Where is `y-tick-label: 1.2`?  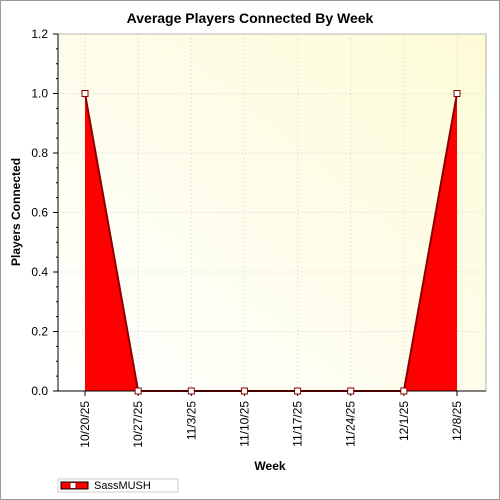
y-tick-label: 1.2 is located at coordinates (39, 34).